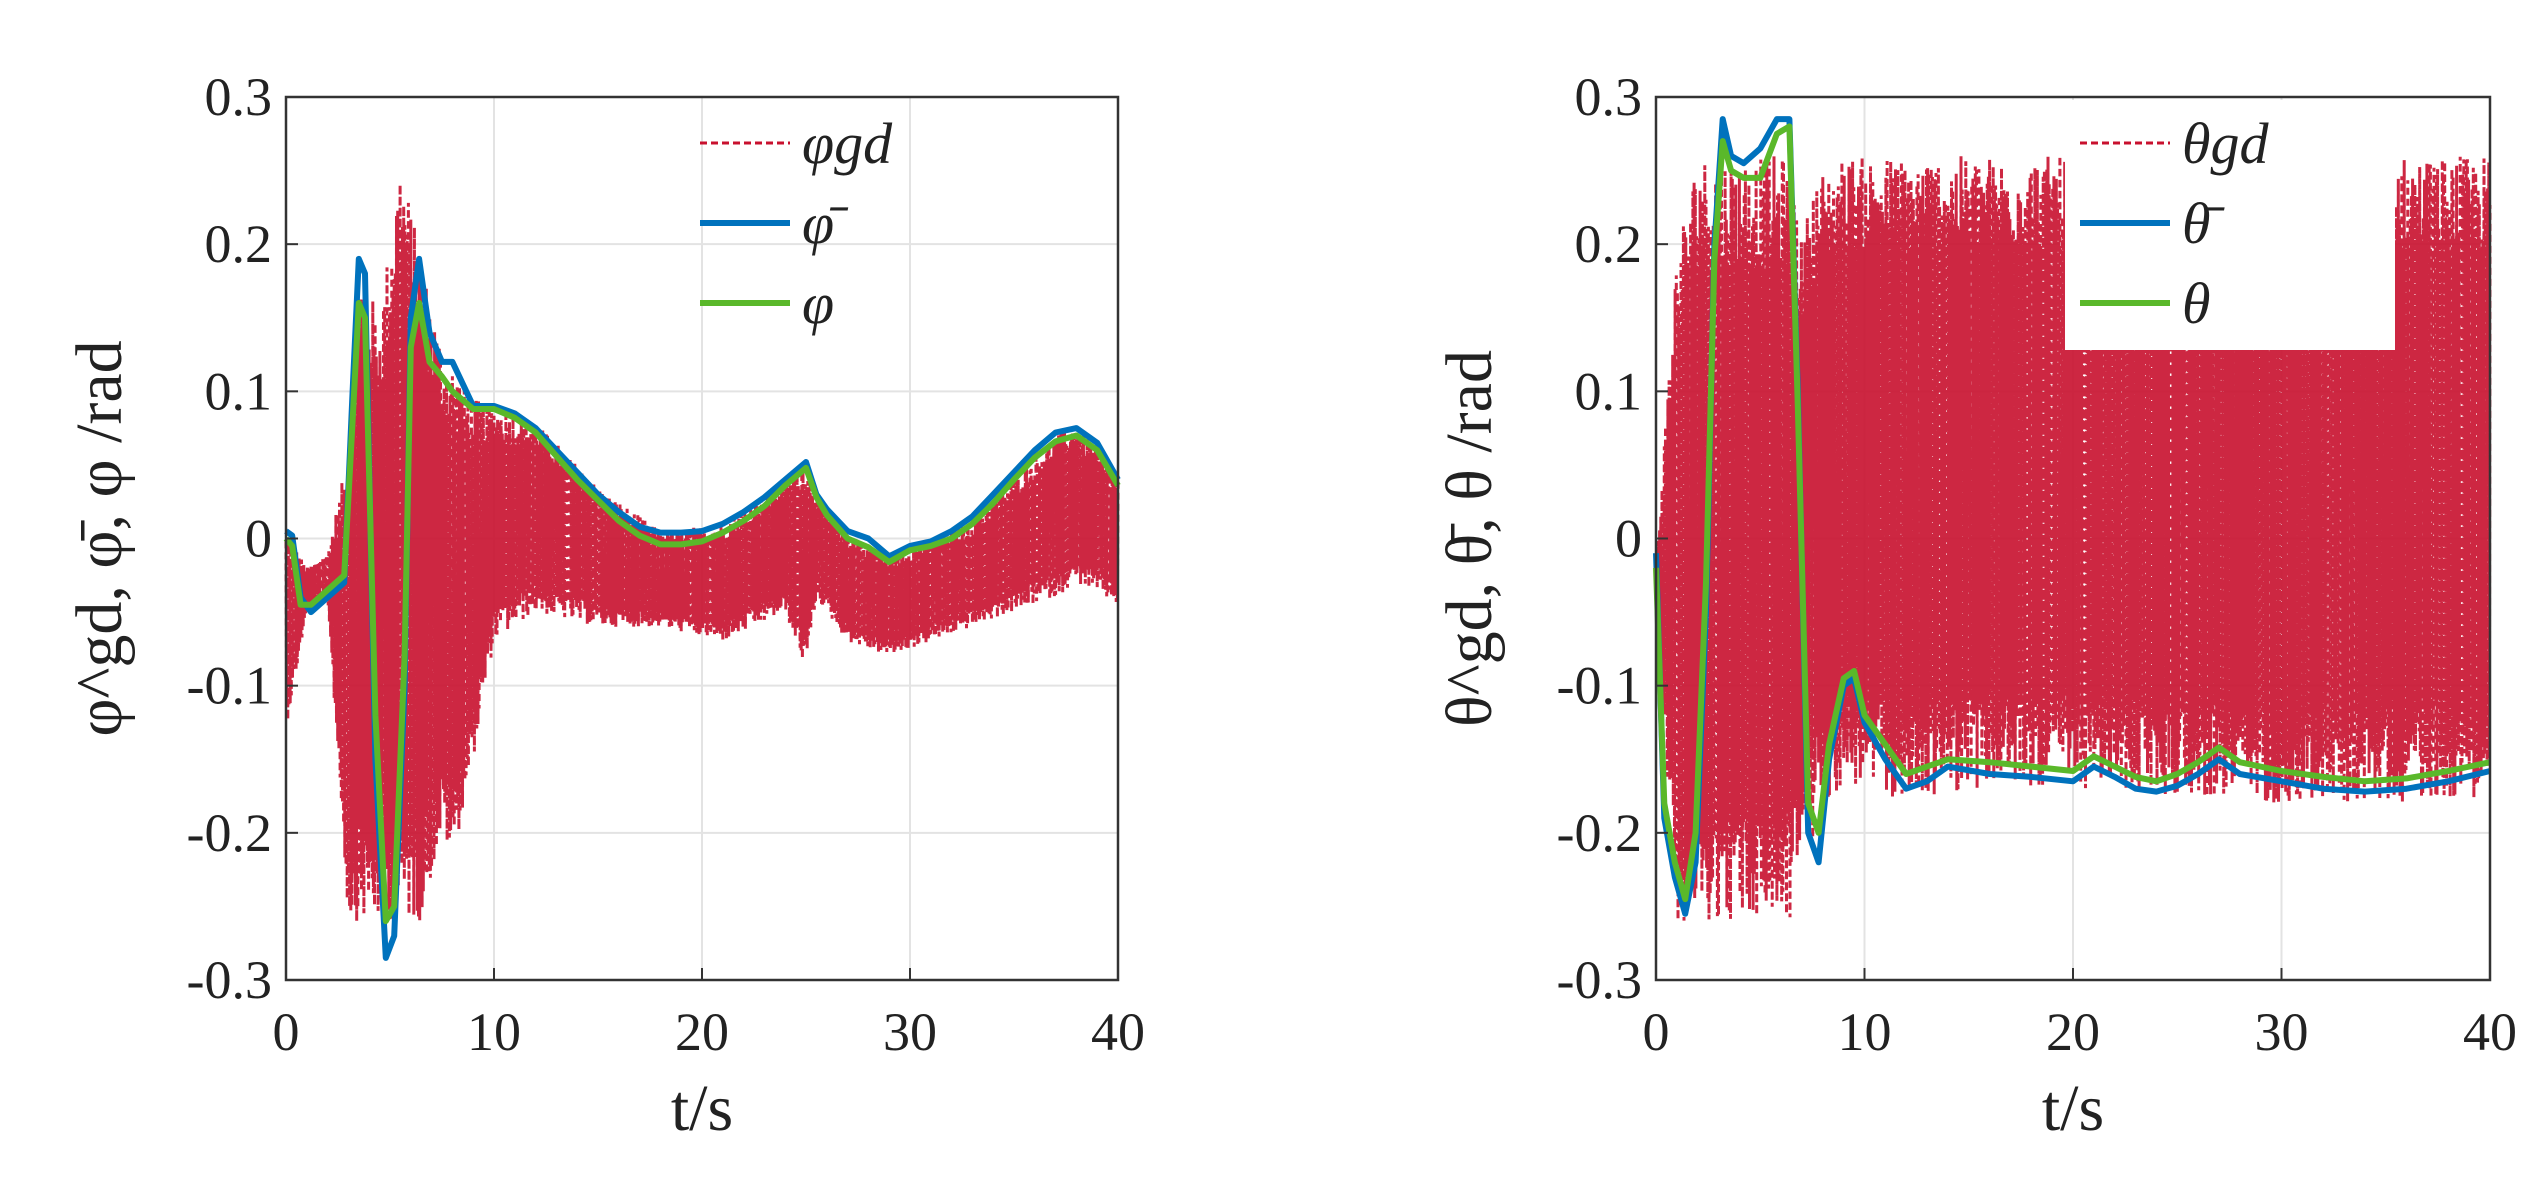 The height and width of the screenshot is (1200, 2546). Describe the element at coordinates (2196, 303) in the screenshot. I see `legend-label-actual: θ` at that location.